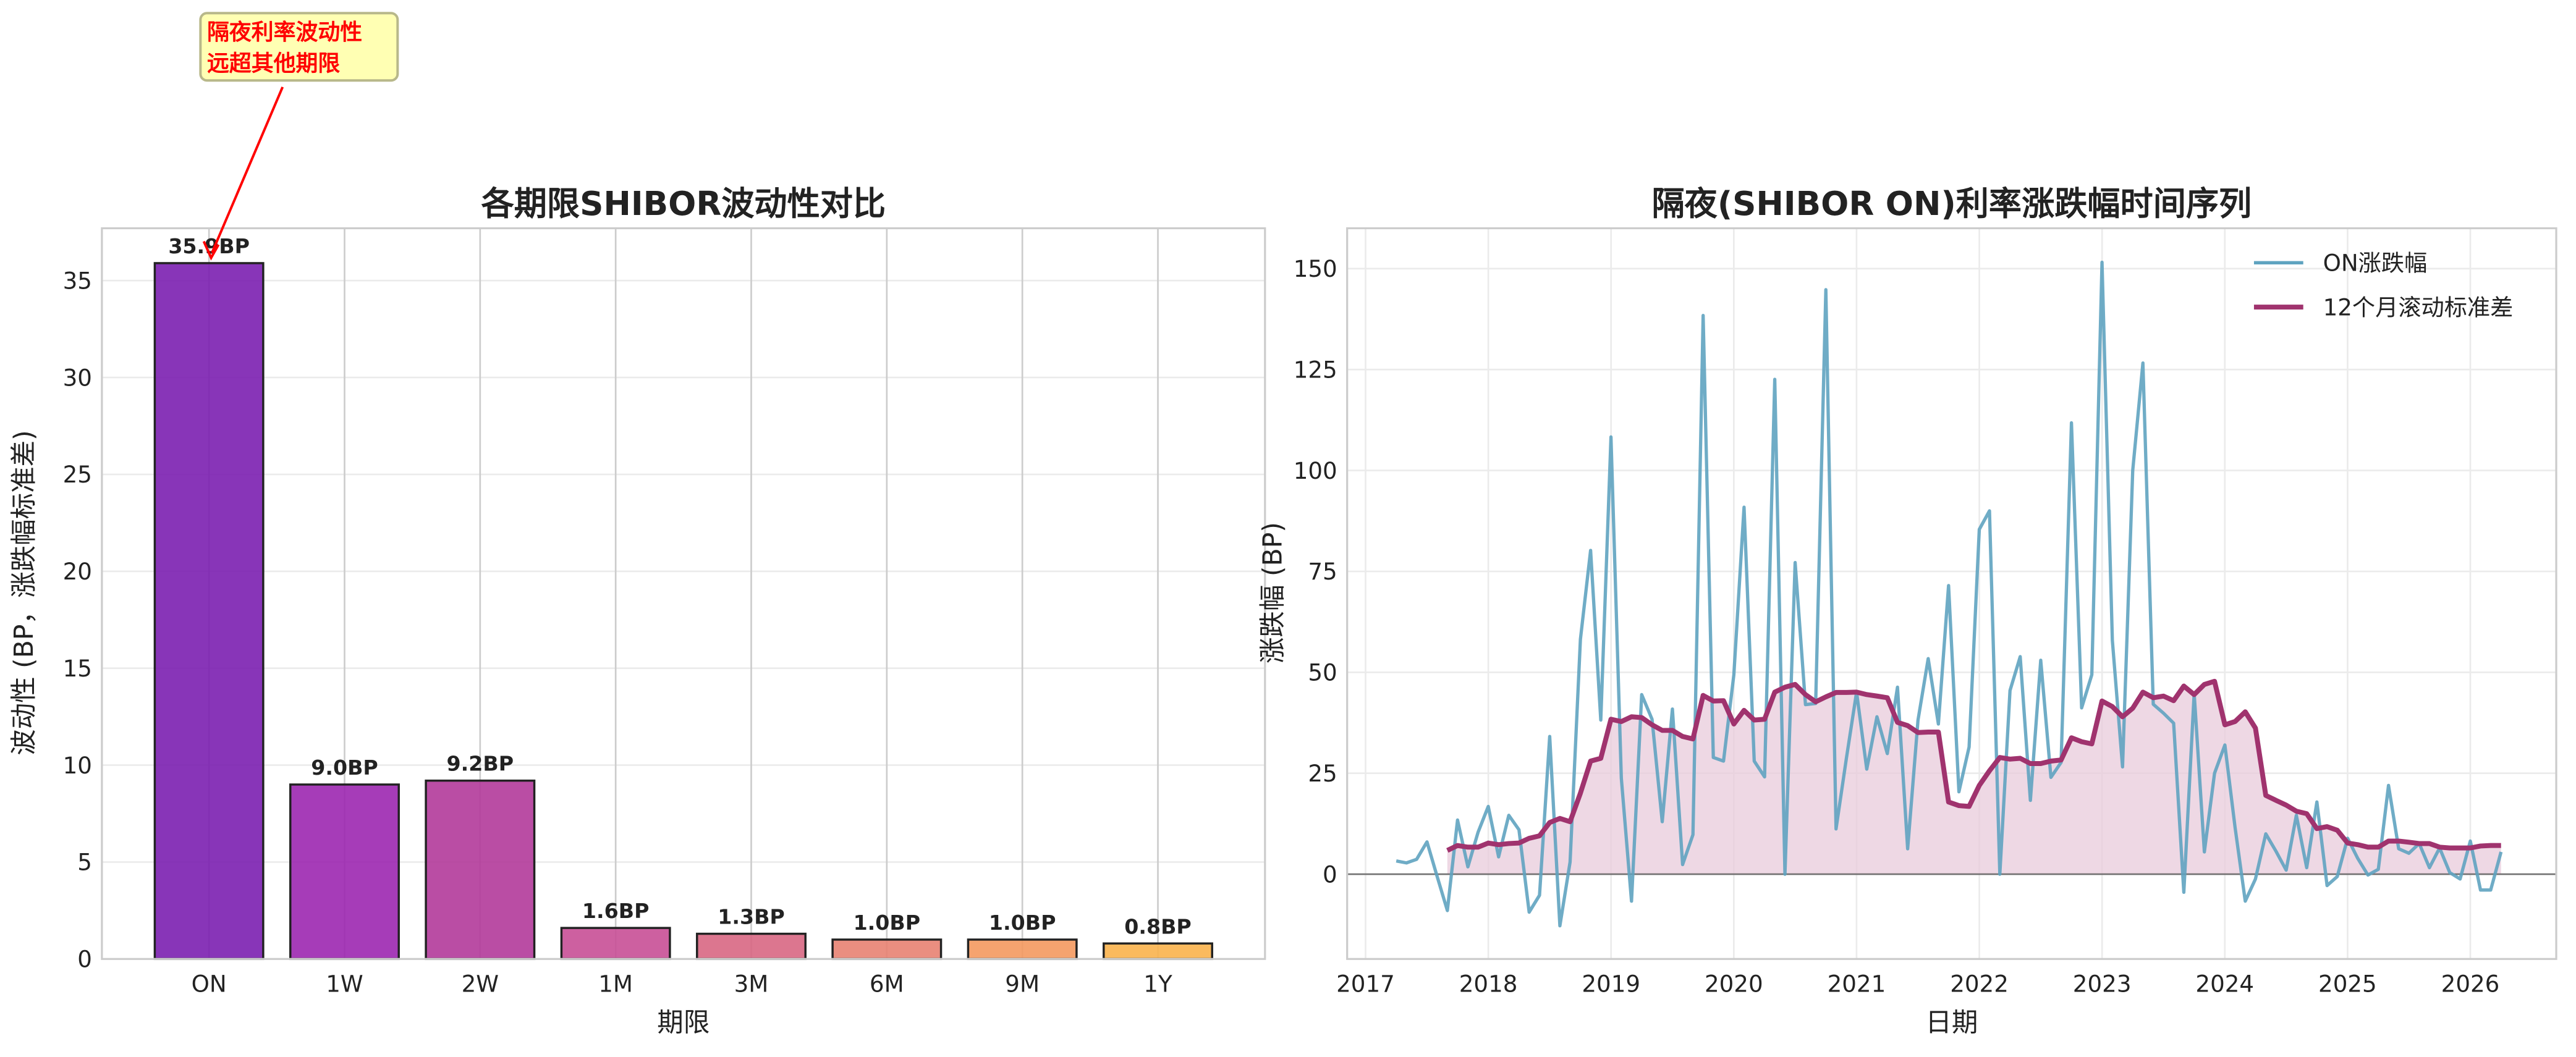 Image resolution: width=2576 pixels, height=1057 pixels. Describe the element at coordinates (77, 765) in the screenshot. I see `y-tick-label: 10` at that location.